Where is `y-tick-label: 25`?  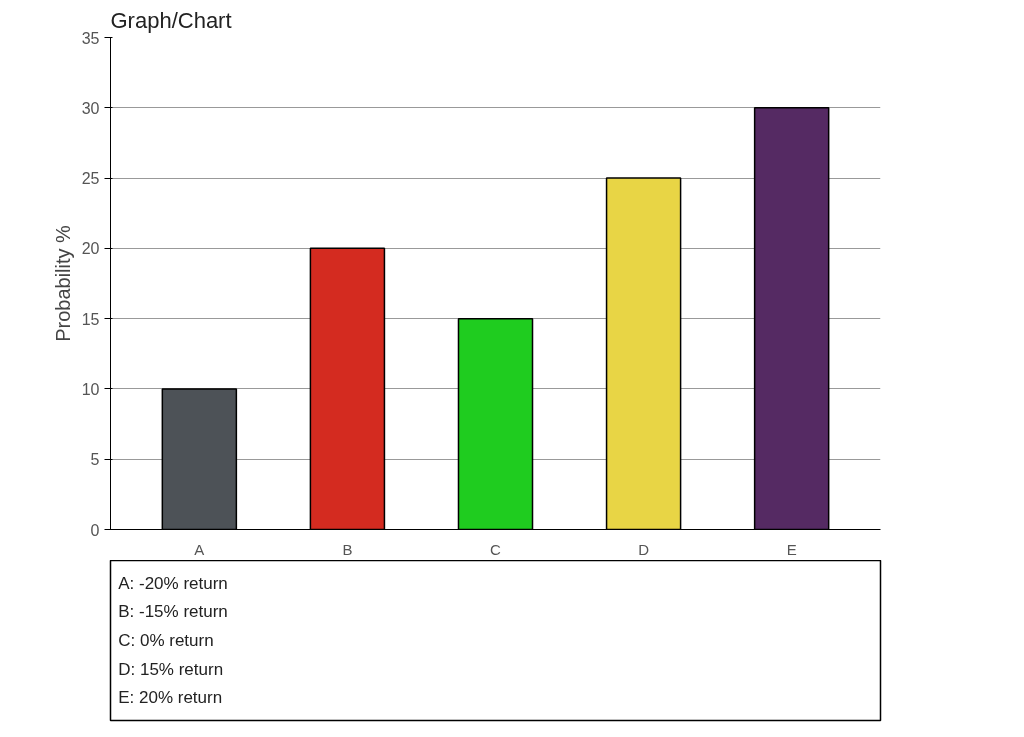 y-tick-label: 25 is located at coordinates (90, 179).